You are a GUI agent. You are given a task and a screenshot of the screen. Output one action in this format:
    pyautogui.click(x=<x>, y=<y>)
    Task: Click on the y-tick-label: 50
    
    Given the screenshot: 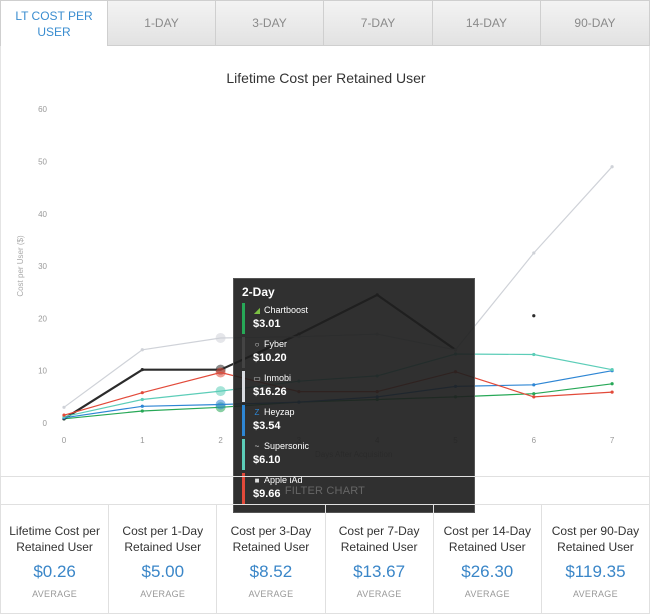 What is the action you would take?
    pyautogui.click(x=42, y=162)
    